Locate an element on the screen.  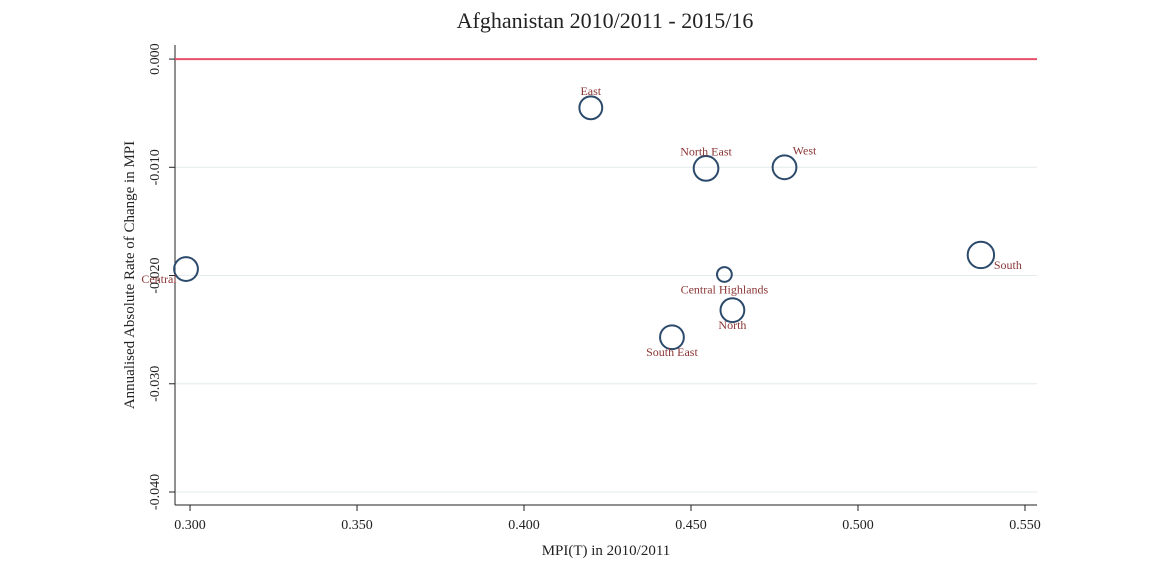
point-label: Central is located at coordinates (159, 279).